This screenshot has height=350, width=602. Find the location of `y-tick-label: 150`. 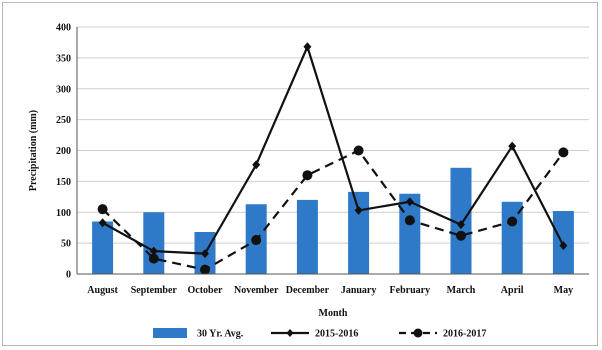

y-tick-label: 150 is located at coordinates (63, 182).